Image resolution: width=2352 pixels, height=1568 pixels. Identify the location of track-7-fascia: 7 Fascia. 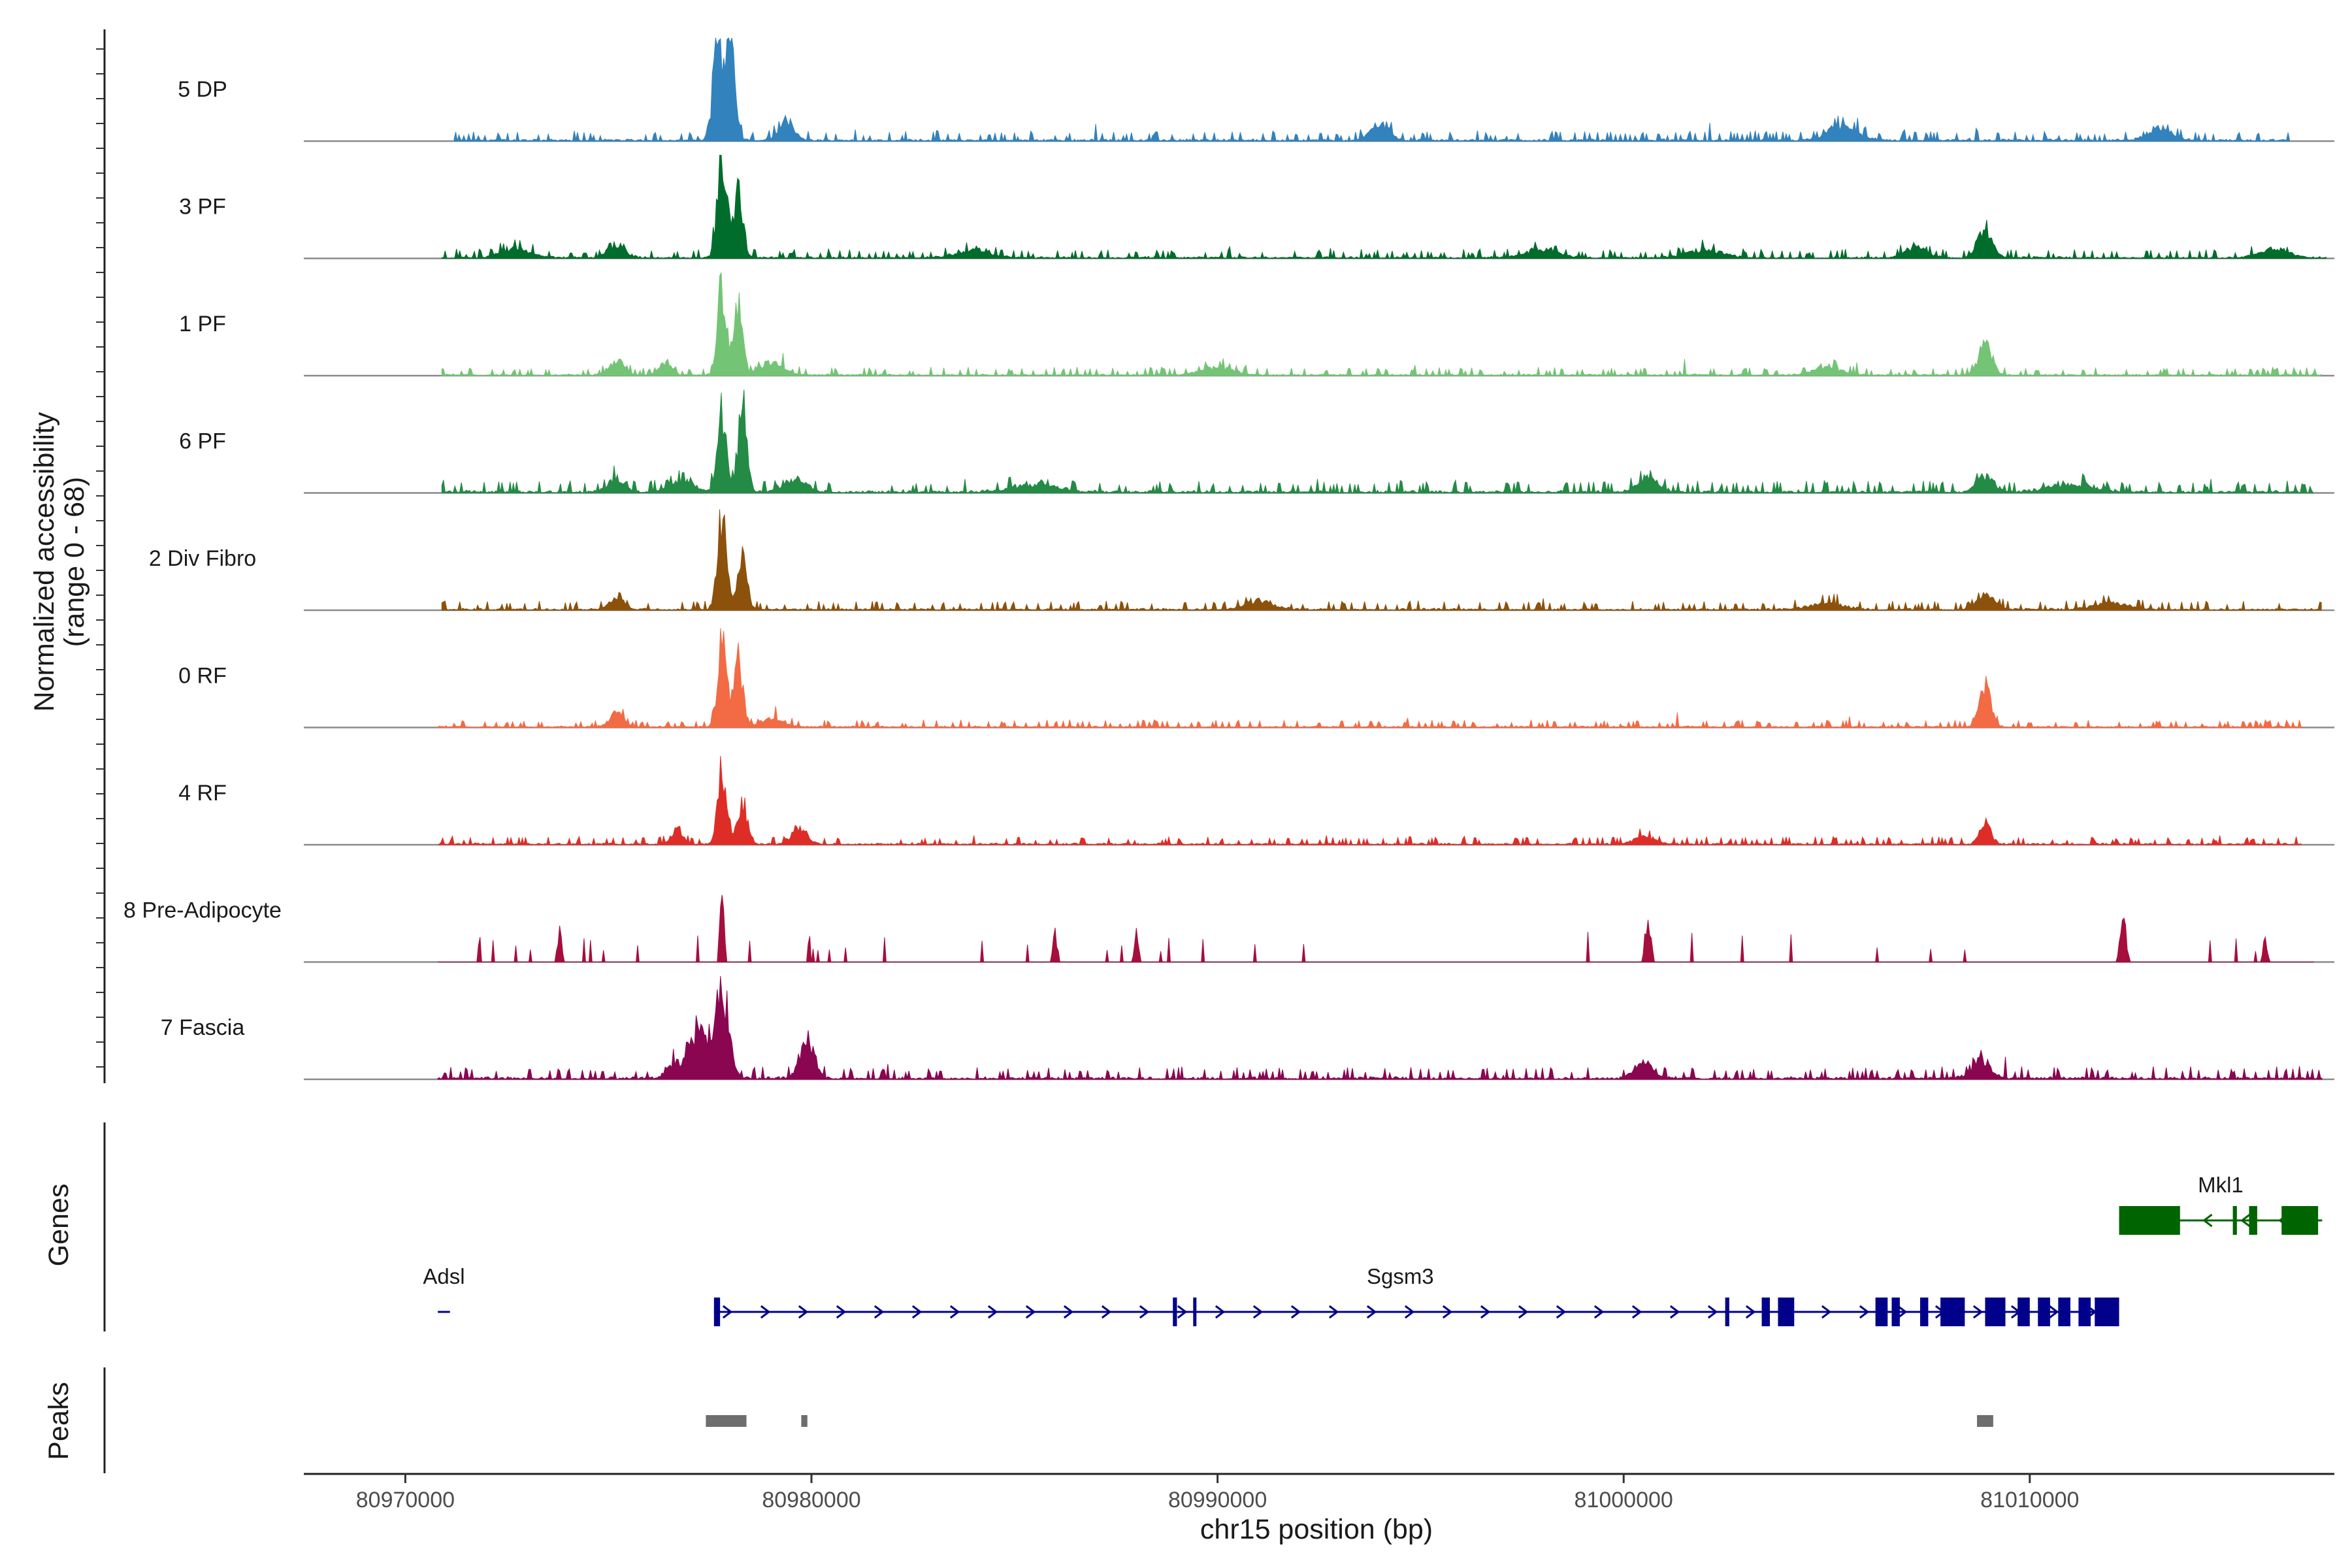
(1247, 1028).